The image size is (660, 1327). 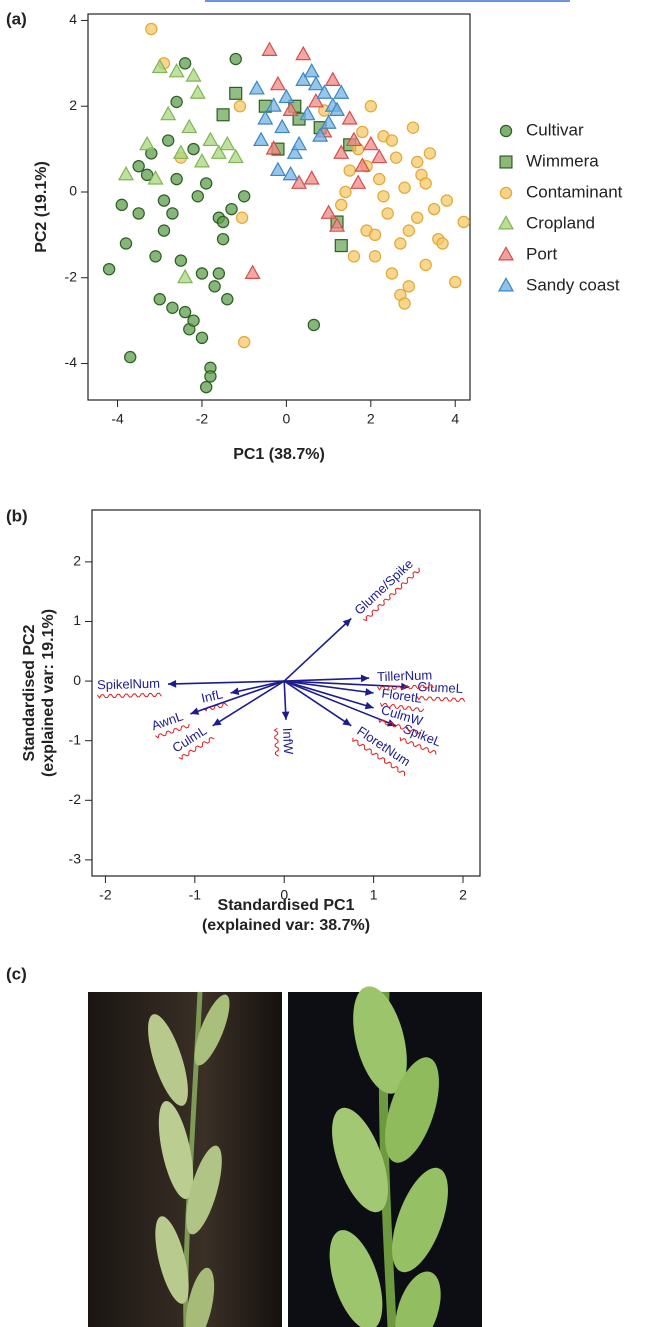 I want to click on y-tick-label: 2, so click(x=77, y=561).